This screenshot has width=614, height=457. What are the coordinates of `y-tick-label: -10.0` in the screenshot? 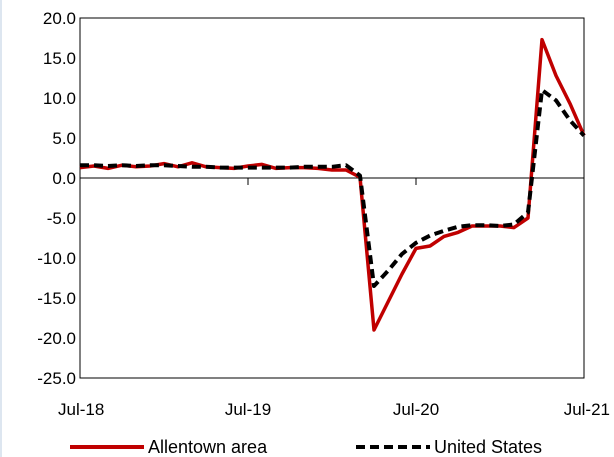 It's located at (56, 258).